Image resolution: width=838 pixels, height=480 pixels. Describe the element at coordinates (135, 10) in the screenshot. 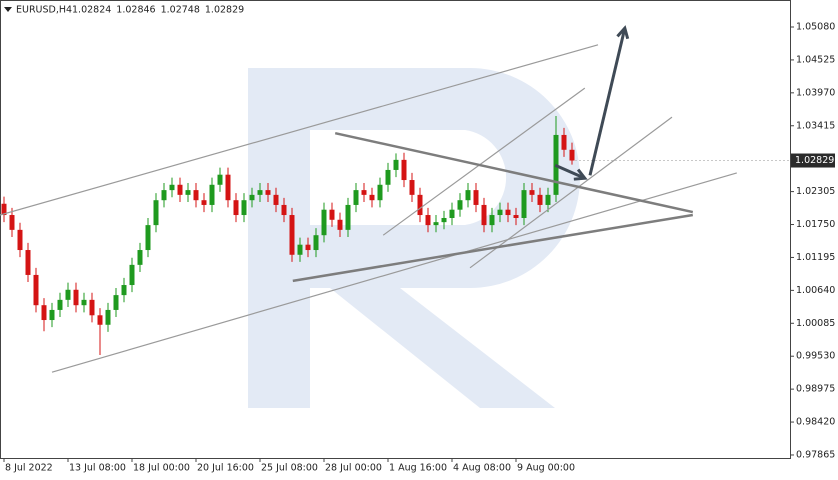

I see `header-value: 1.02846` at that location.